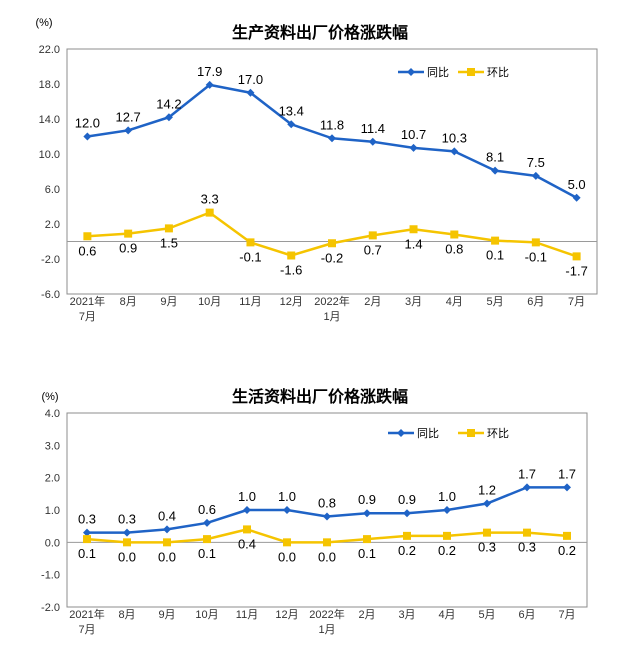  Describe the element at coordinates (50, 295) in the screenshot. I see `y-tick-label: -6.0` at that location.